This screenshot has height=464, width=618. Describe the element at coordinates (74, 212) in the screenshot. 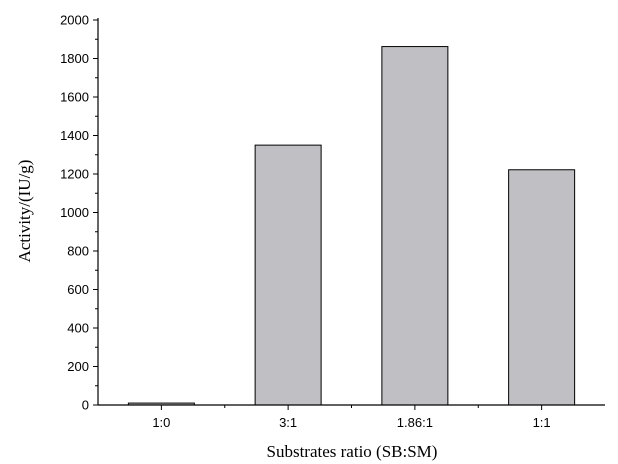

I see `y-tick-label: 1000` at that location.